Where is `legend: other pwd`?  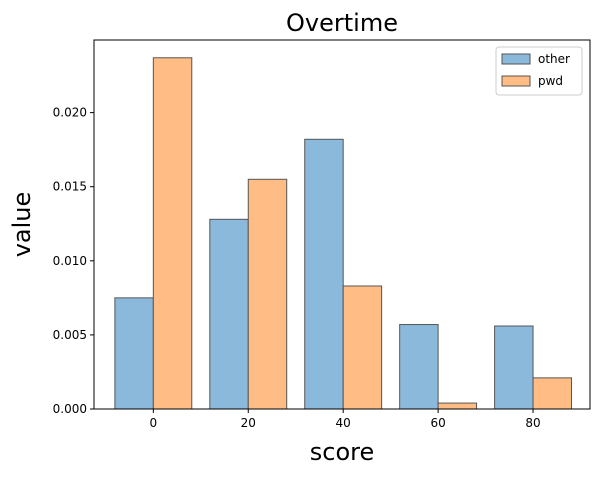
legend: other pwd is located at coordinates (539, 71).